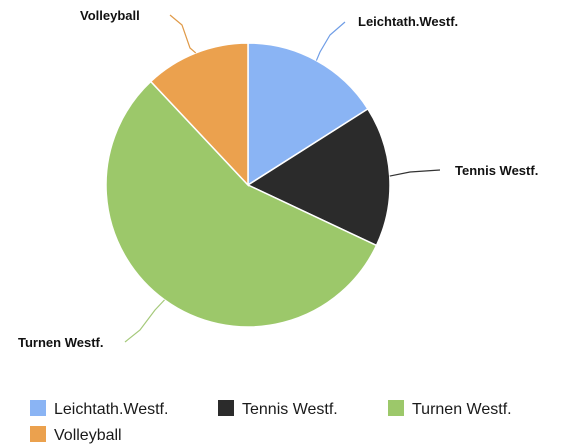  I want to click on callout-label-turnen-westf: Turnen Westf., so click(60, 342).